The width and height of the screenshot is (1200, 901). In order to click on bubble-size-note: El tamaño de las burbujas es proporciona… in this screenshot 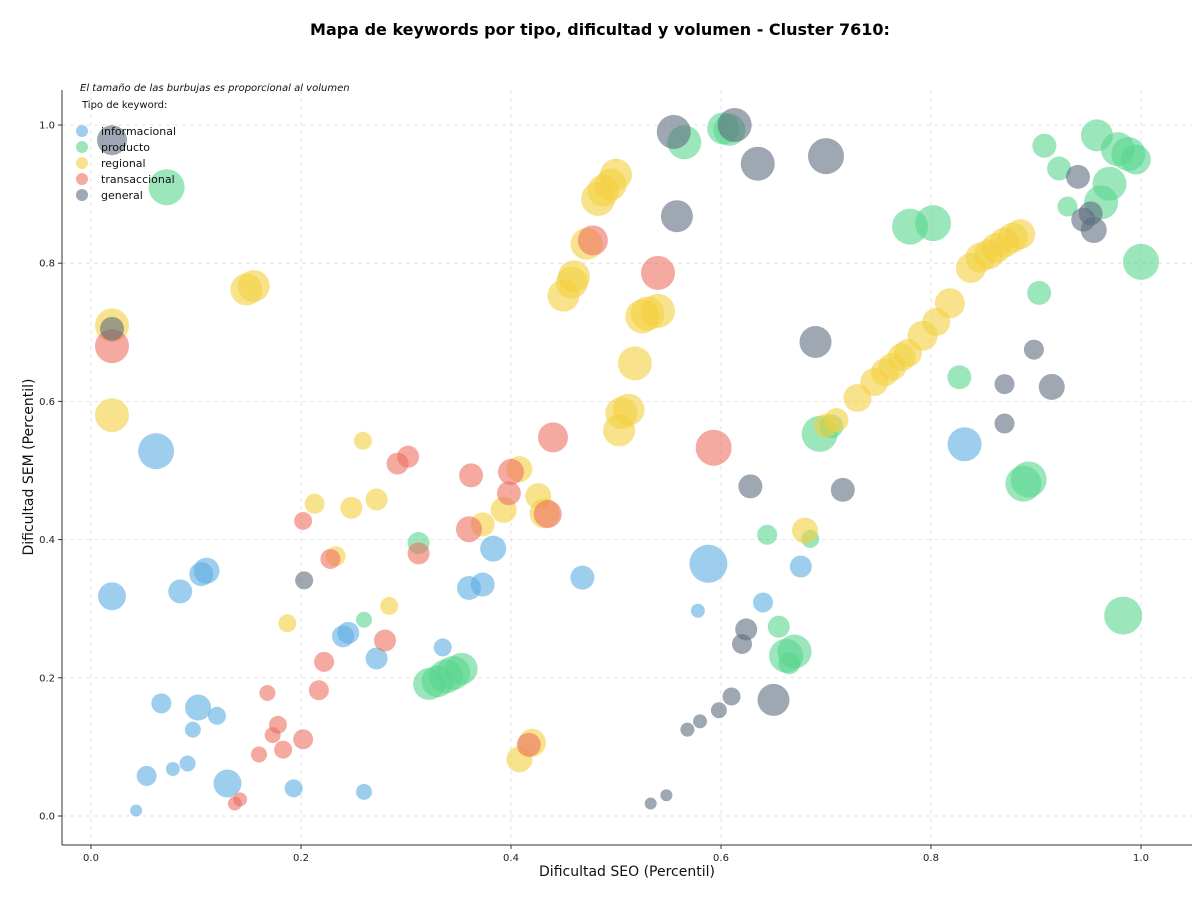, I will do `click(215, 88)`.